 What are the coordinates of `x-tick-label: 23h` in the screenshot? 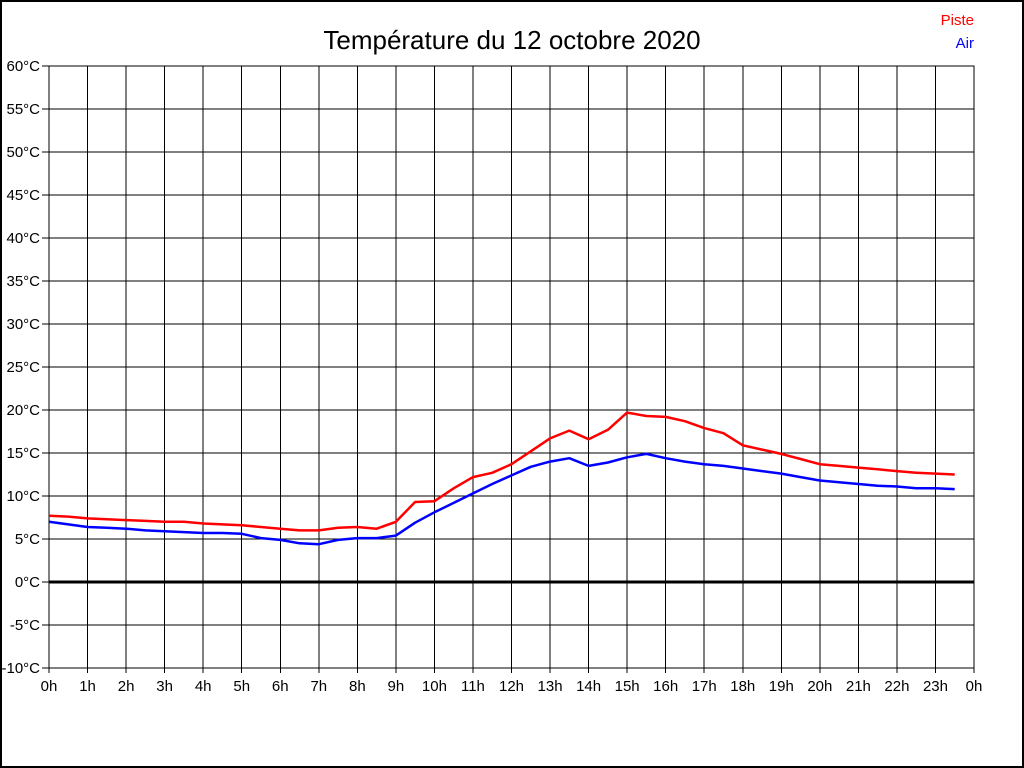 It's located at (935, 686).